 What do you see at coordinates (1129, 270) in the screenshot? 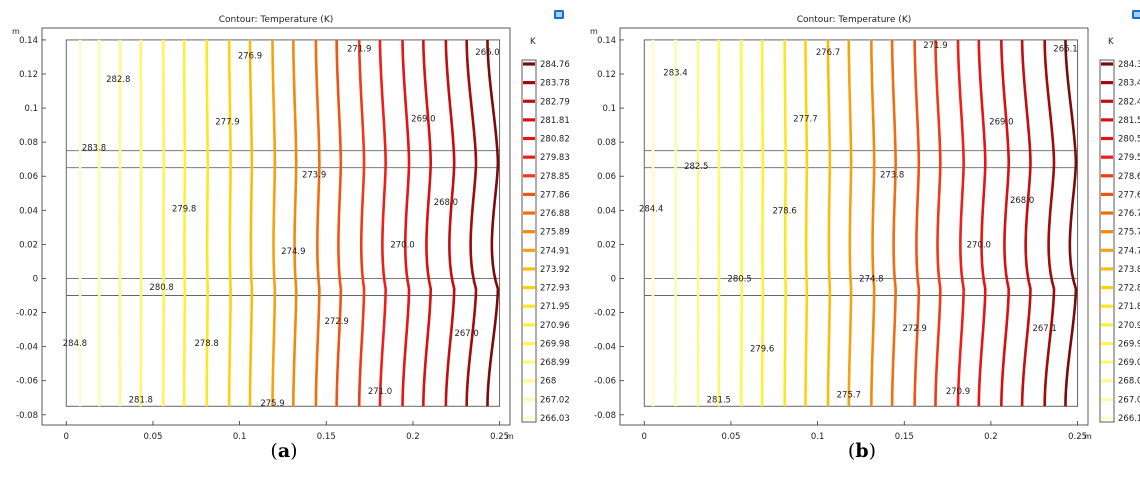
I see `colorbar-value: 273.8` at bounding box center [1129, 270].